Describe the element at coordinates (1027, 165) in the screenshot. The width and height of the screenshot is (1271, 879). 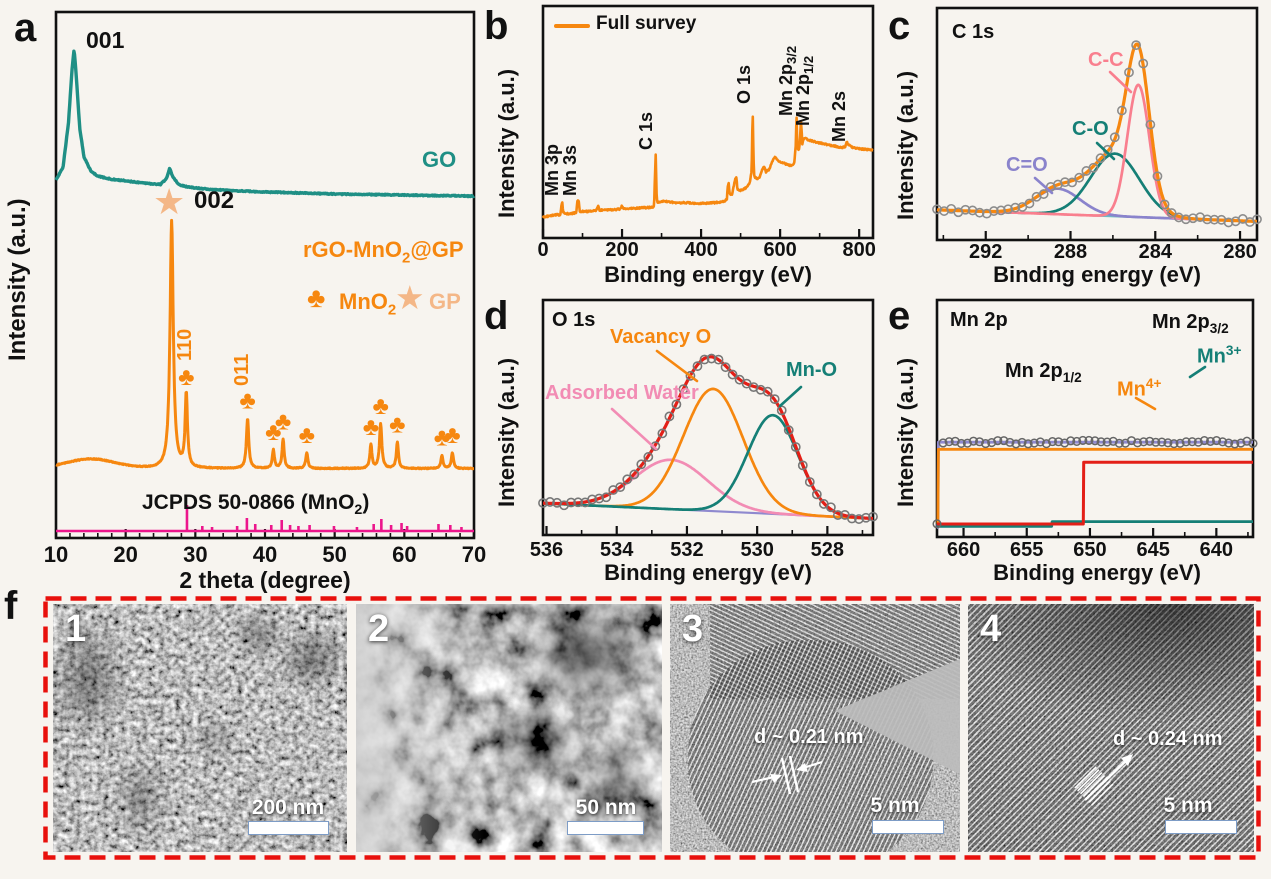
I see `ceqo-component-label: C=O` at that location.